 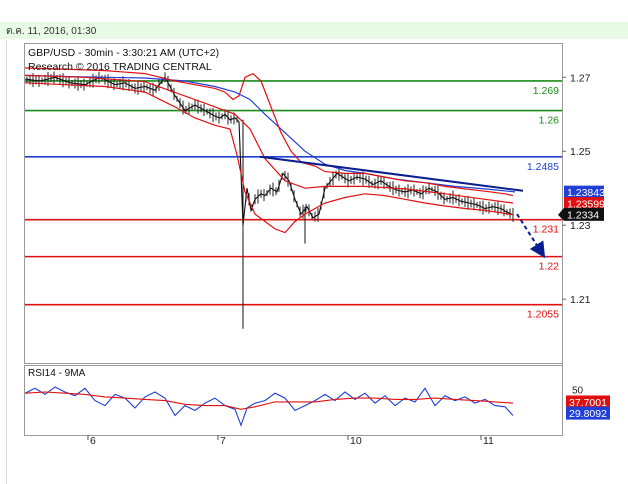 I want to click on rsi-y-ticks: 50, so click(x=578, y=391).